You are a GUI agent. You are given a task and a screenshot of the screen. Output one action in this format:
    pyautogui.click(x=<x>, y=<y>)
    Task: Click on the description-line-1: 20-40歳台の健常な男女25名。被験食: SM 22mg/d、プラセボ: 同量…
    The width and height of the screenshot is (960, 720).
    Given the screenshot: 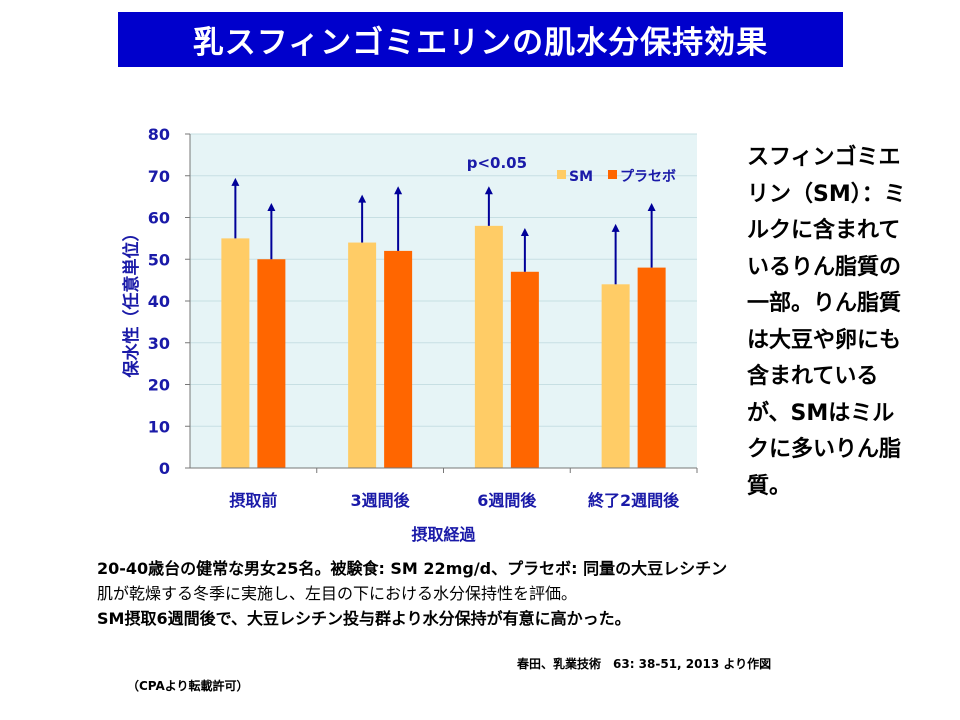 What is the action you would take?
    pyautogui.click(x=412, y=568)
    